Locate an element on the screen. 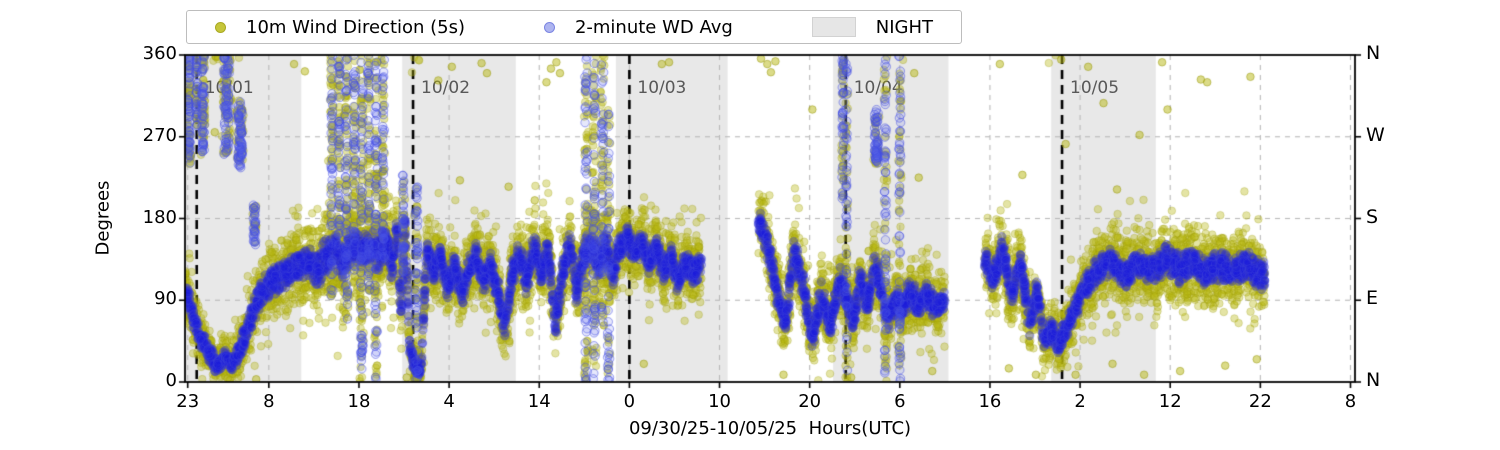  legend-item-wd-avg: 2-minute WD Avg is located at coordinates (638, 27).